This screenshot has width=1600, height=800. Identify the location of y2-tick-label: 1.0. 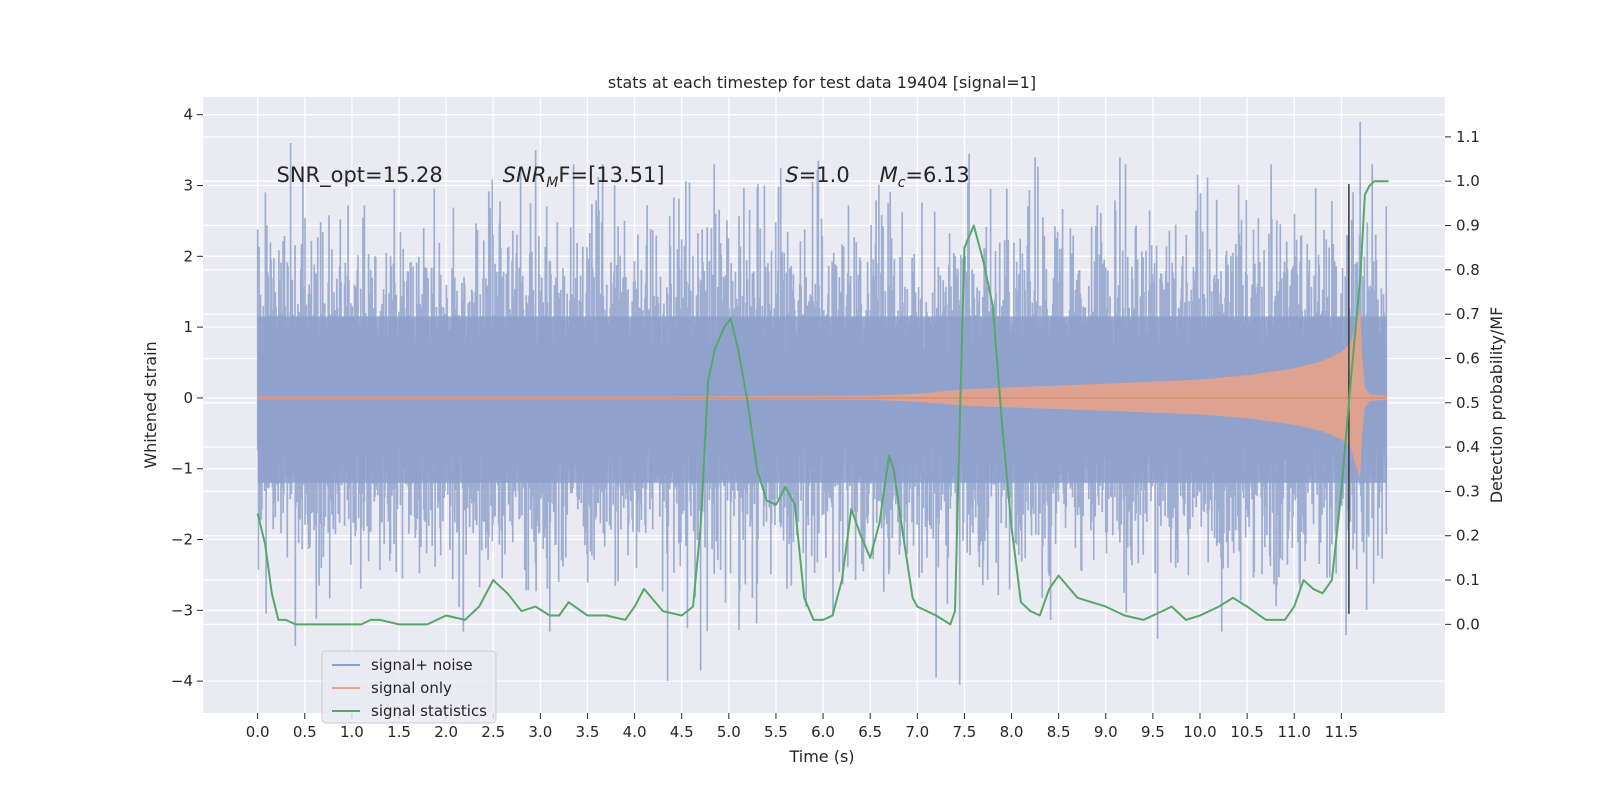
(1468, 181).